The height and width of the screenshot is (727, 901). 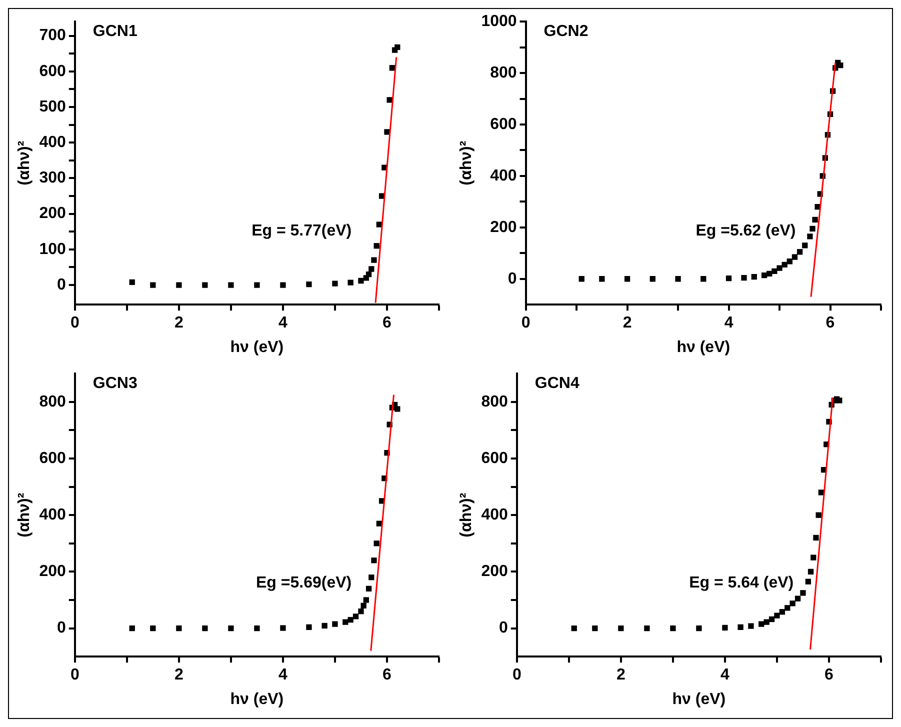 What do you see at coordinates (52, 107) in the screenshot?
I see `y-tick-label: 500` at bounding box center [52, 107].